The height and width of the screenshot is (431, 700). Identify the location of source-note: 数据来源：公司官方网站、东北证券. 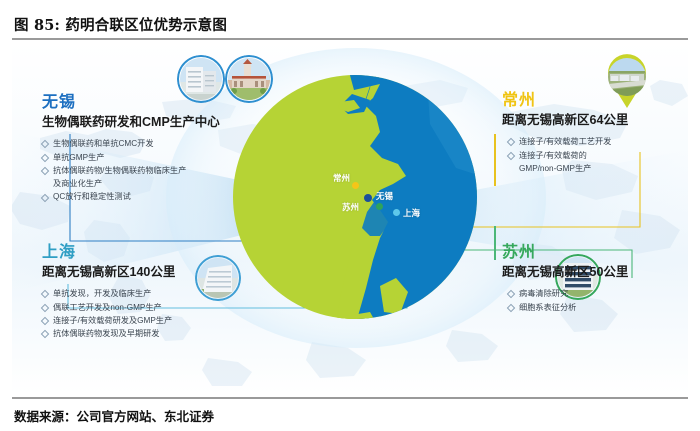
(114, 416).